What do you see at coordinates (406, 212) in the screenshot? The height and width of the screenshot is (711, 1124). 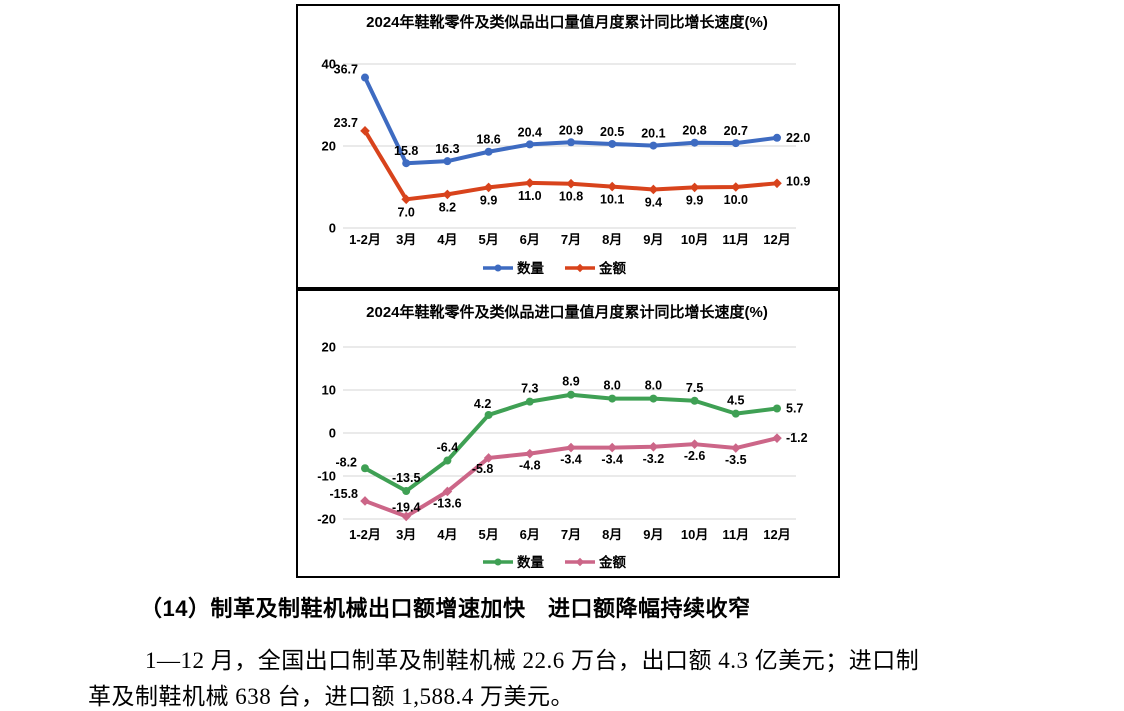 I see `data-label: 7.0` at bounding box center [406, 212].